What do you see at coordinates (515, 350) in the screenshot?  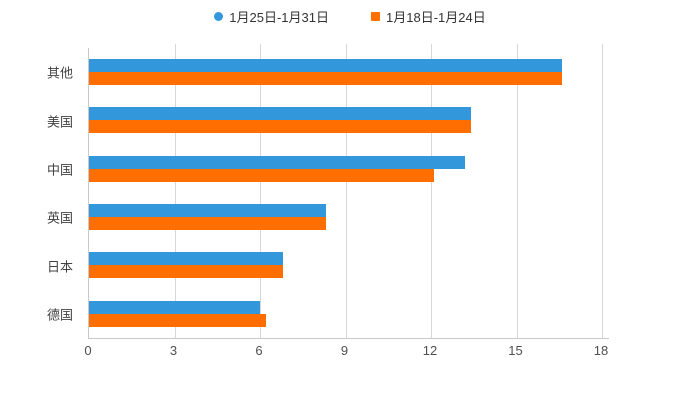 I see `x-tick-label-15: 15` at bounding box center [515, 350].